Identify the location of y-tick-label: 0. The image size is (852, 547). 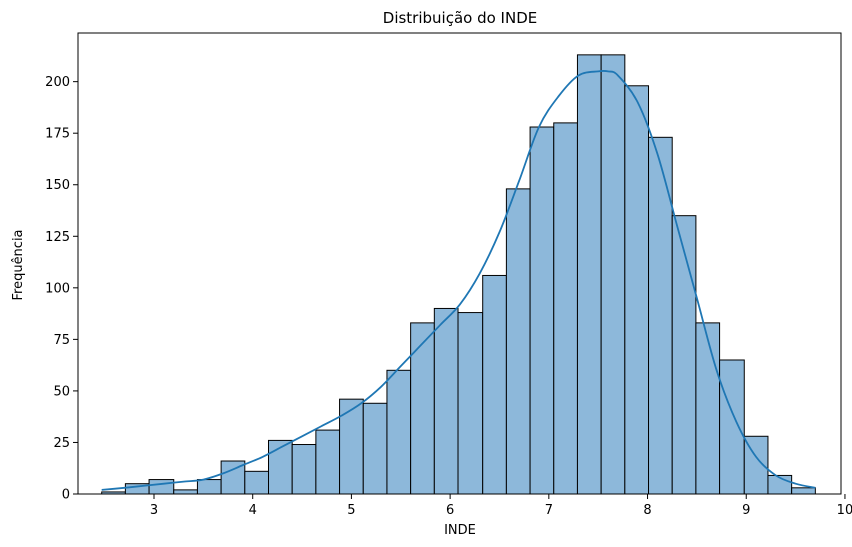
(66, 495).